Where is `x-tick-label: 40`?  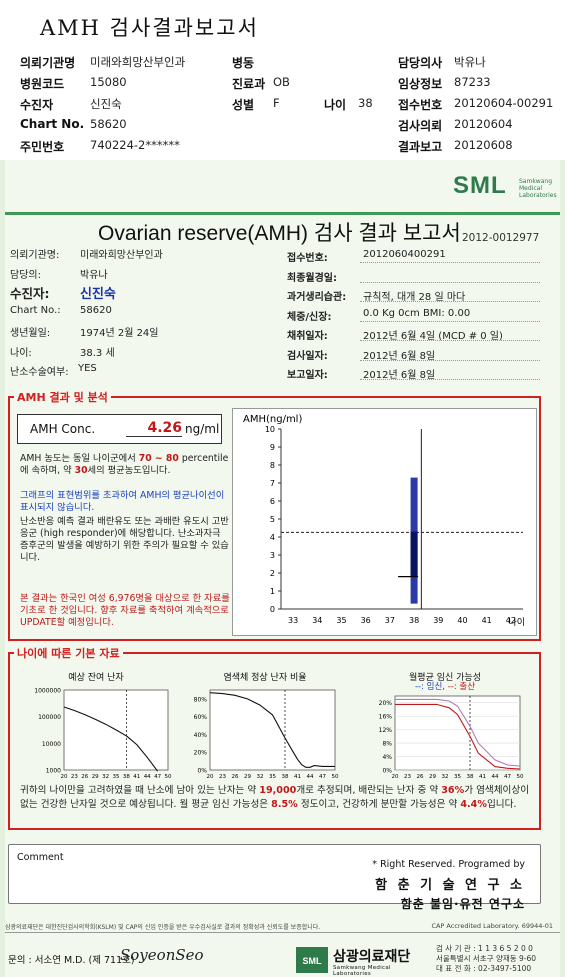
x-tick-label: 40 is located at coordinates (462, 620).